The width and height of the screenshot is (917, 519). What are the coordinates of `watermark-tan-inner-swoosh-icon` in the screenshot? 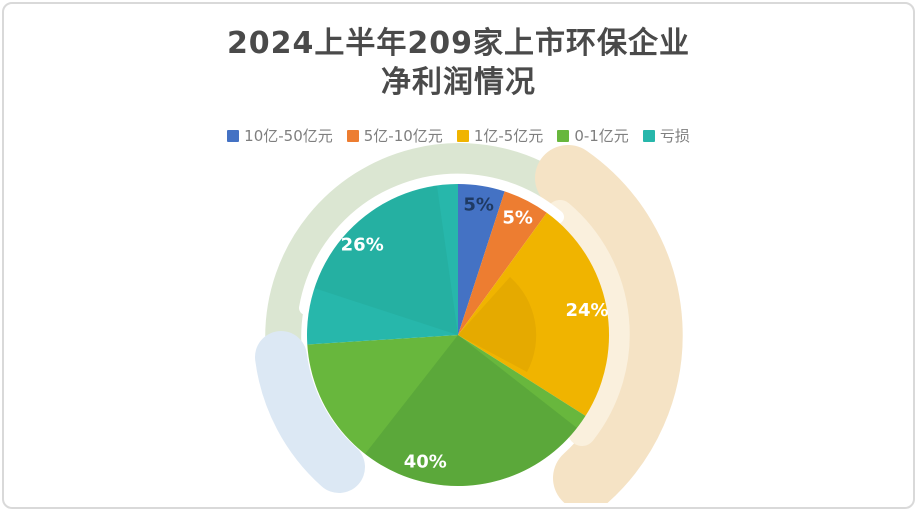 It's located at (588, 323).